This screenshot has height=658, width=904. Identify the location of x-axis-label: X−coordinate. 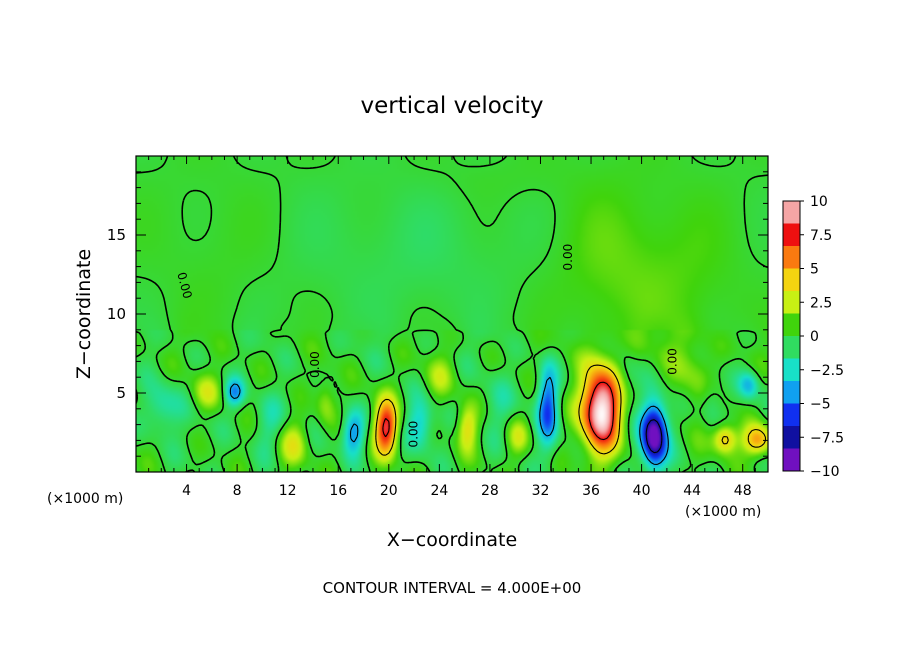
(452, 540).